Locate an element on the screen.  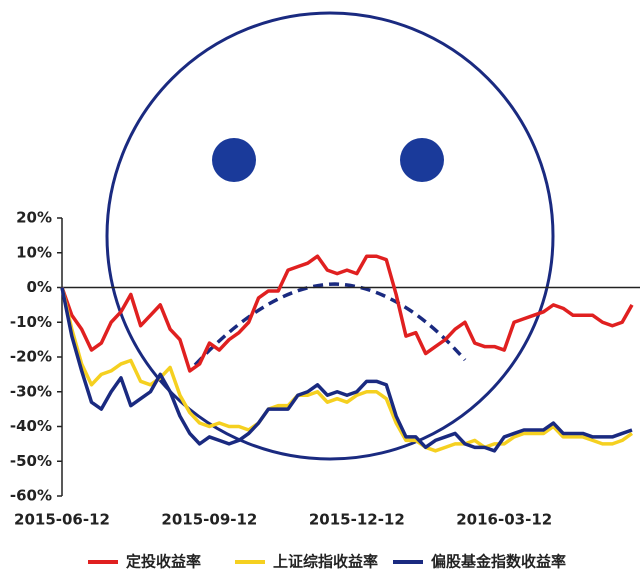
legend-label: 定投收益率 is located at coordinates (163, 562).